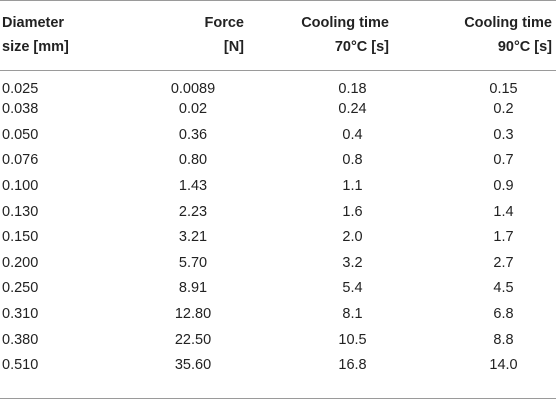 The width and height of the screenshot is (556, 408). What do you see at coordinates (352, 134) in the screenshot?
I see `cell-cooling-70: 0.4` at bounding box center [352, 134].